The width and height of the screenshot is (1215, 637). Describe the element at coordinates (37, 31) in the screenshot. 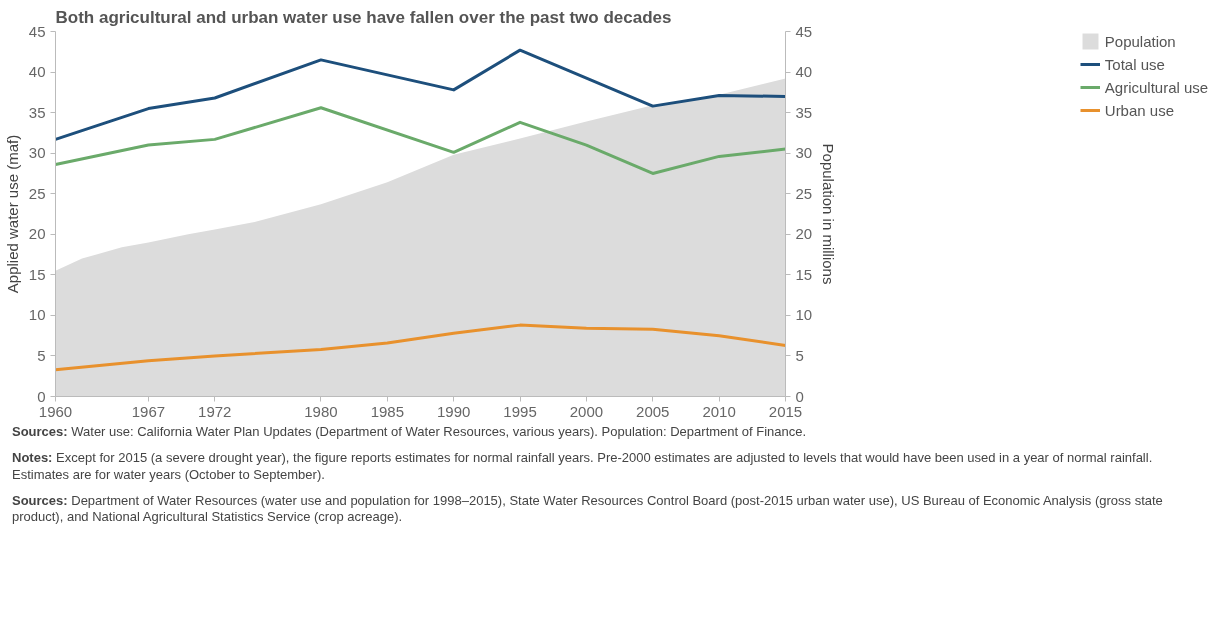

I see `y-tick-label: 45` at that location.